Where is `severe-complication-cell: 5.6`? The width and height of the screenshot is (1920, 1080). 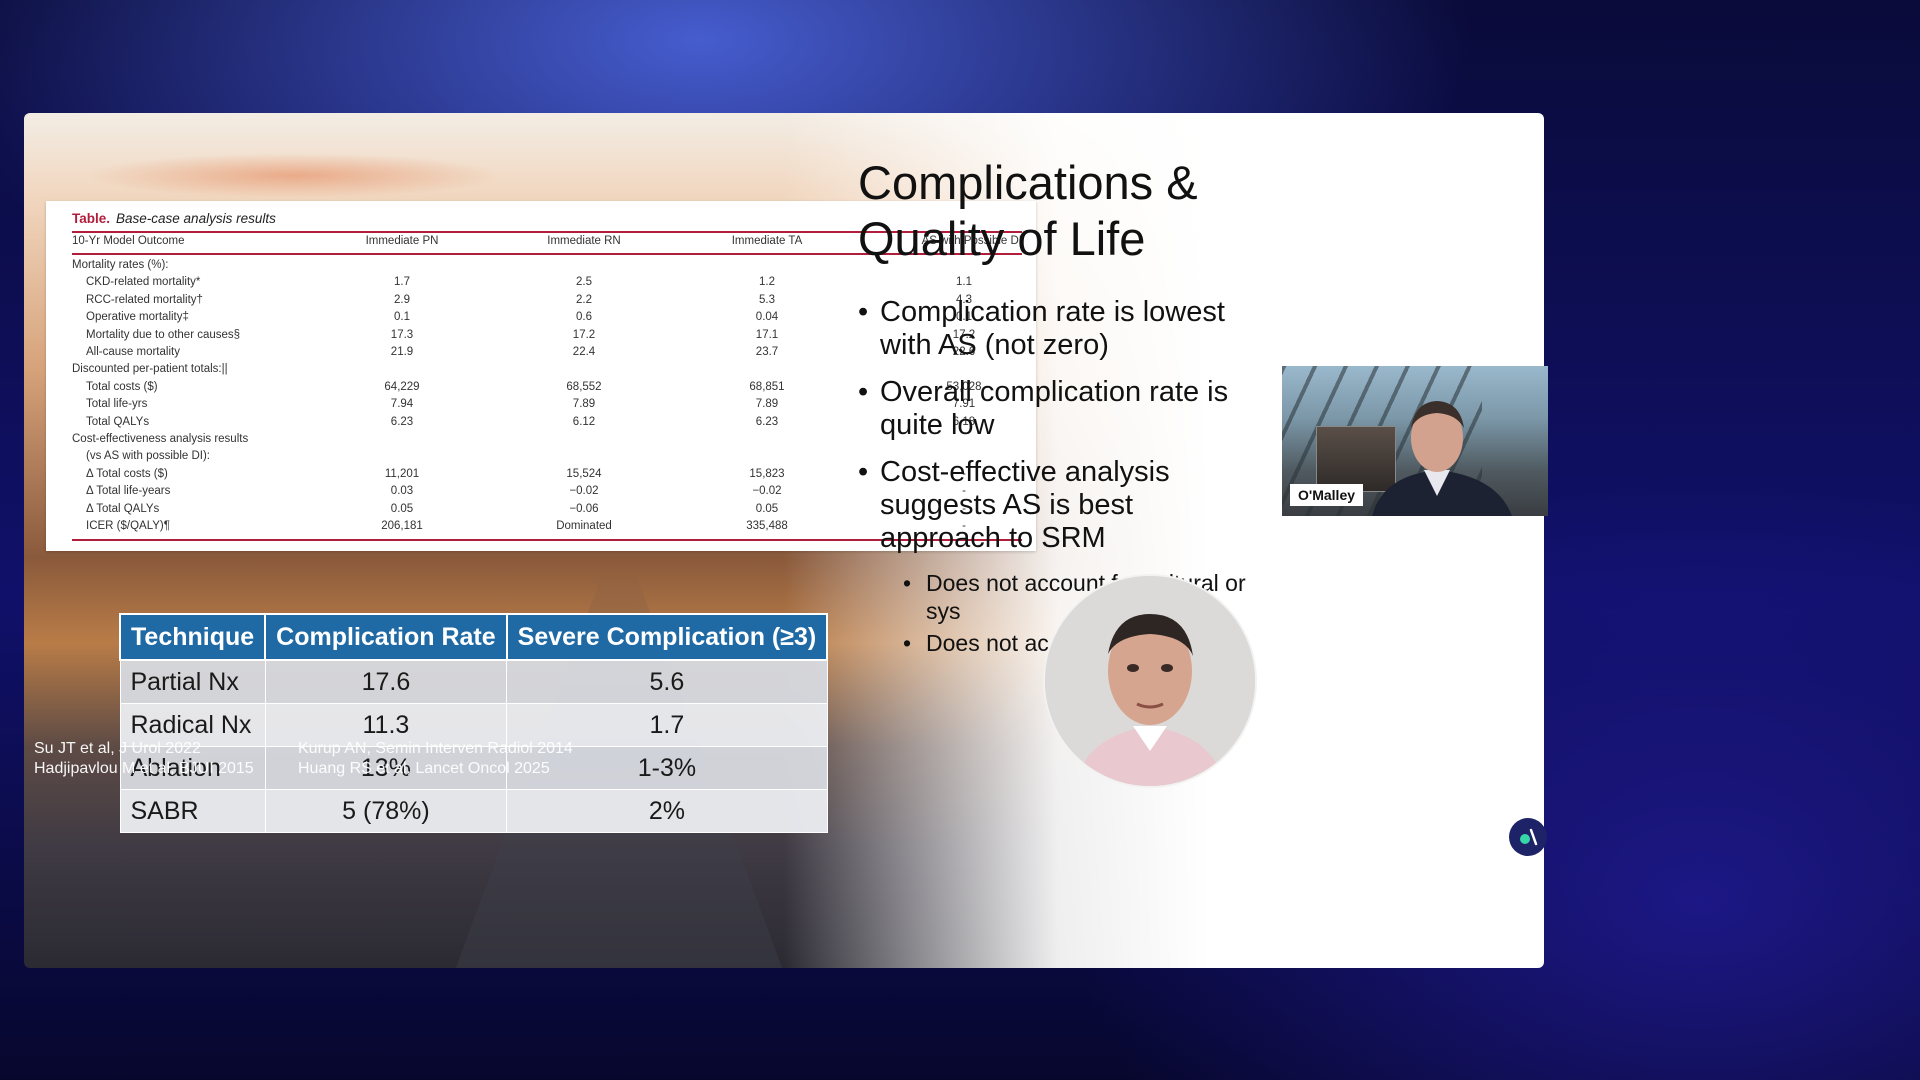 severe-complication-cell: 5.6 is located at coordinates (667, 681).